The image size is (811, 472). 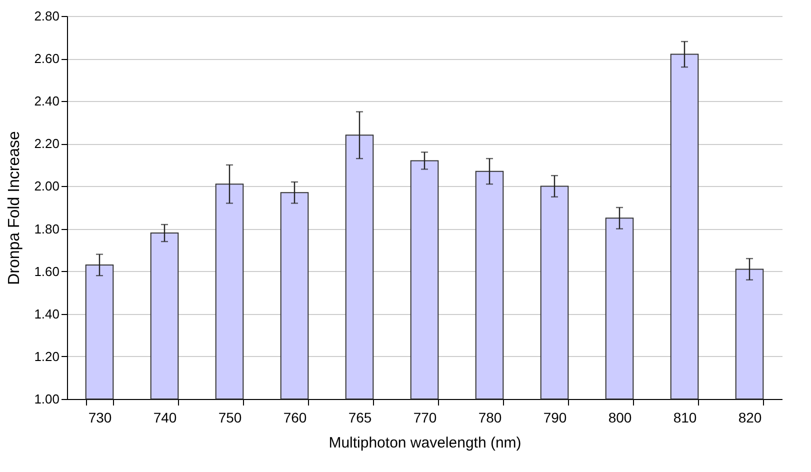 I want to click on y-tick-label: 1.20, so click(x=47, y=356).